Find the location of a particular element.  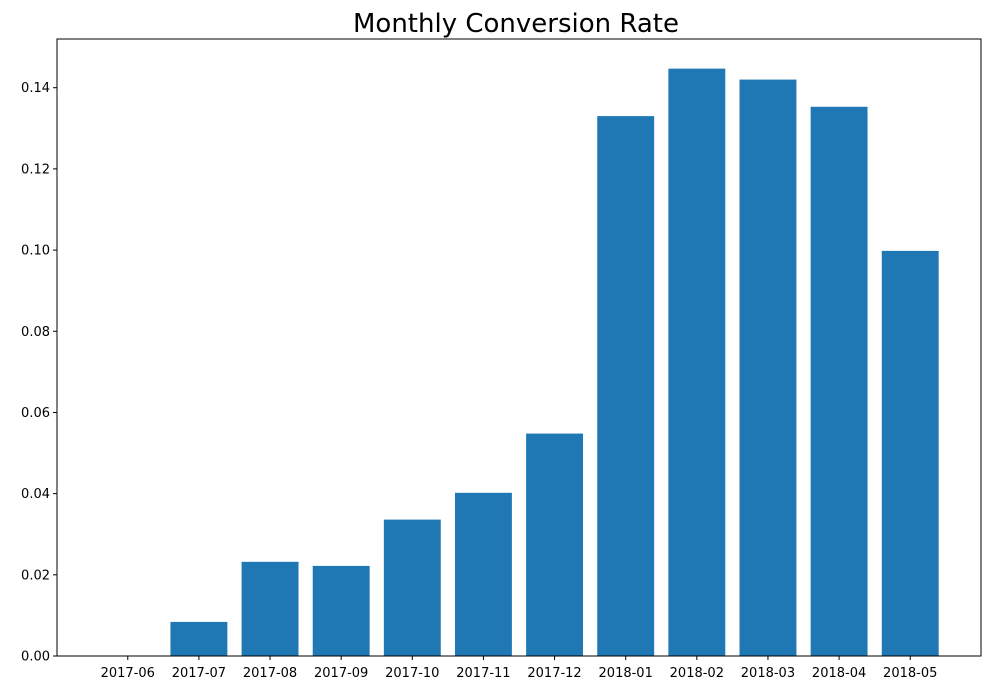

x-tick-label: 2017-09 is located at coordinates (341, 673).